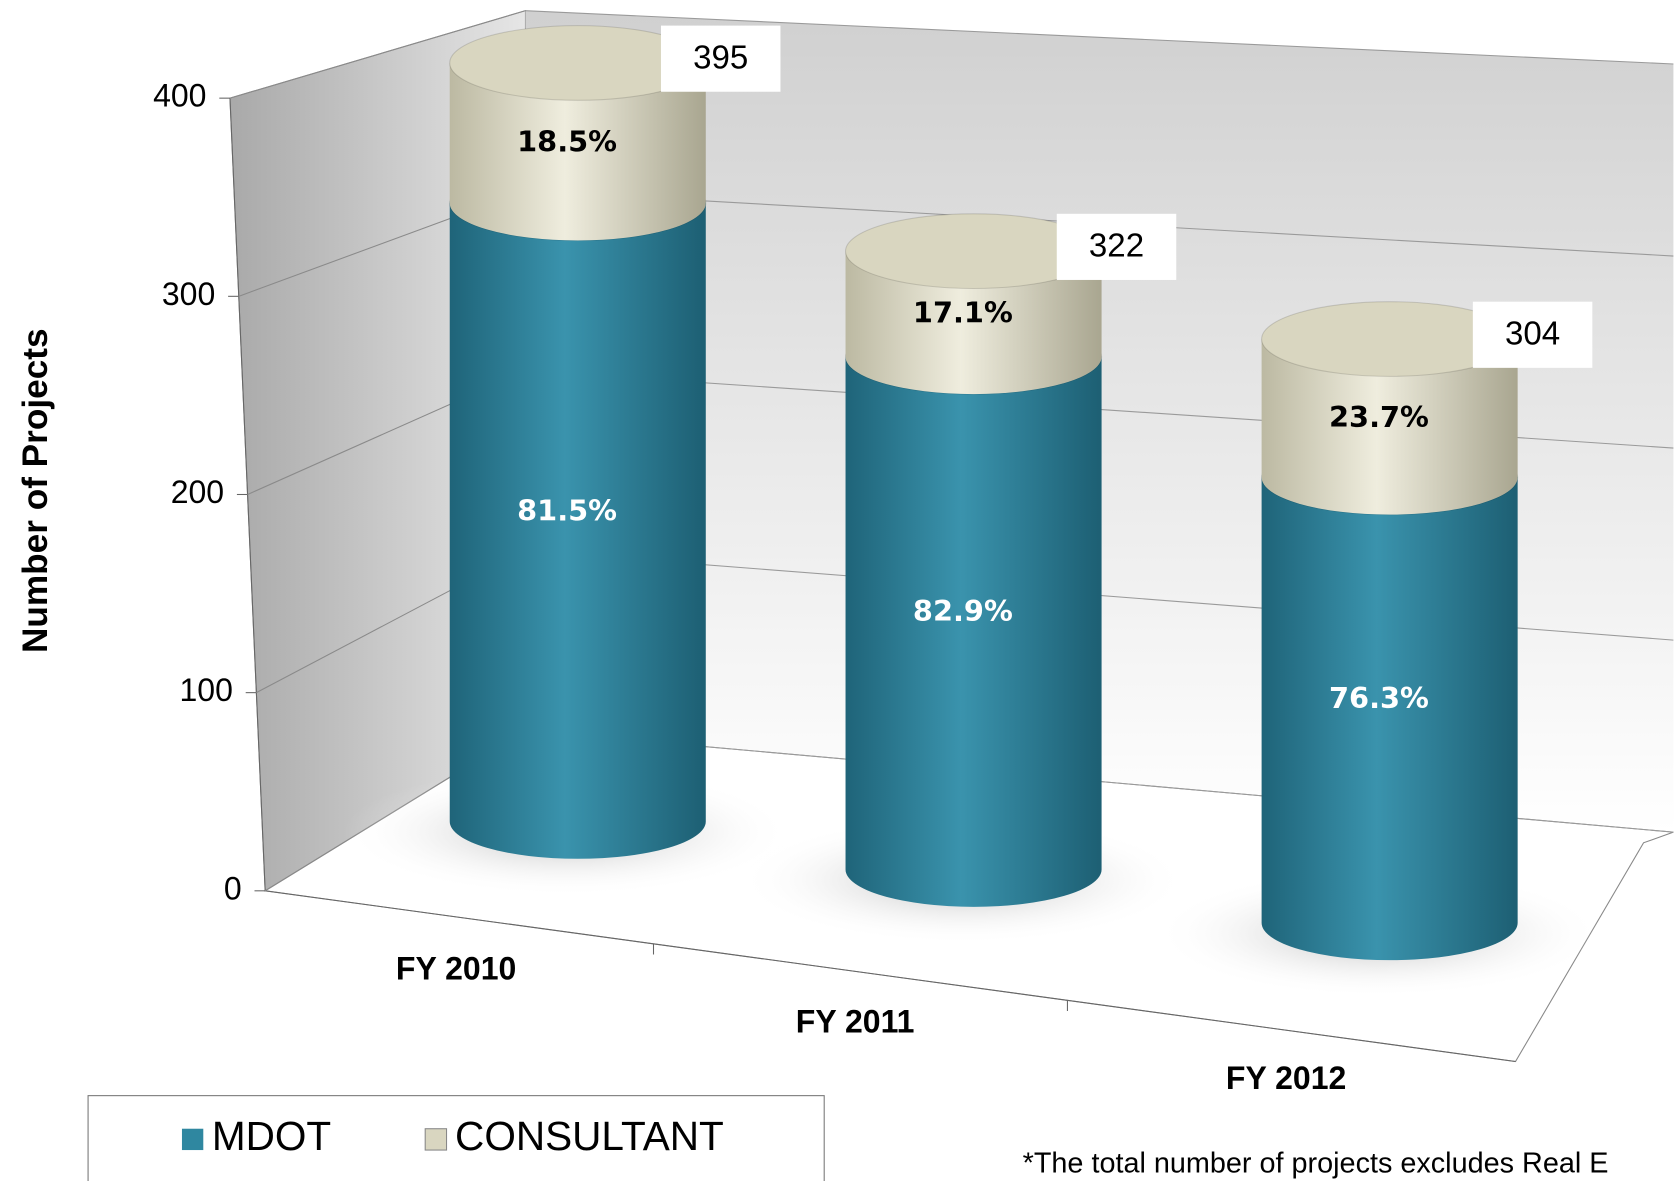 This screenshot has width=1674, height=1181. What do you see at coordinates (35, 490) in the screenshot?
I see `y-axis-title: Number of Projects` at bounding box center [35, 490].